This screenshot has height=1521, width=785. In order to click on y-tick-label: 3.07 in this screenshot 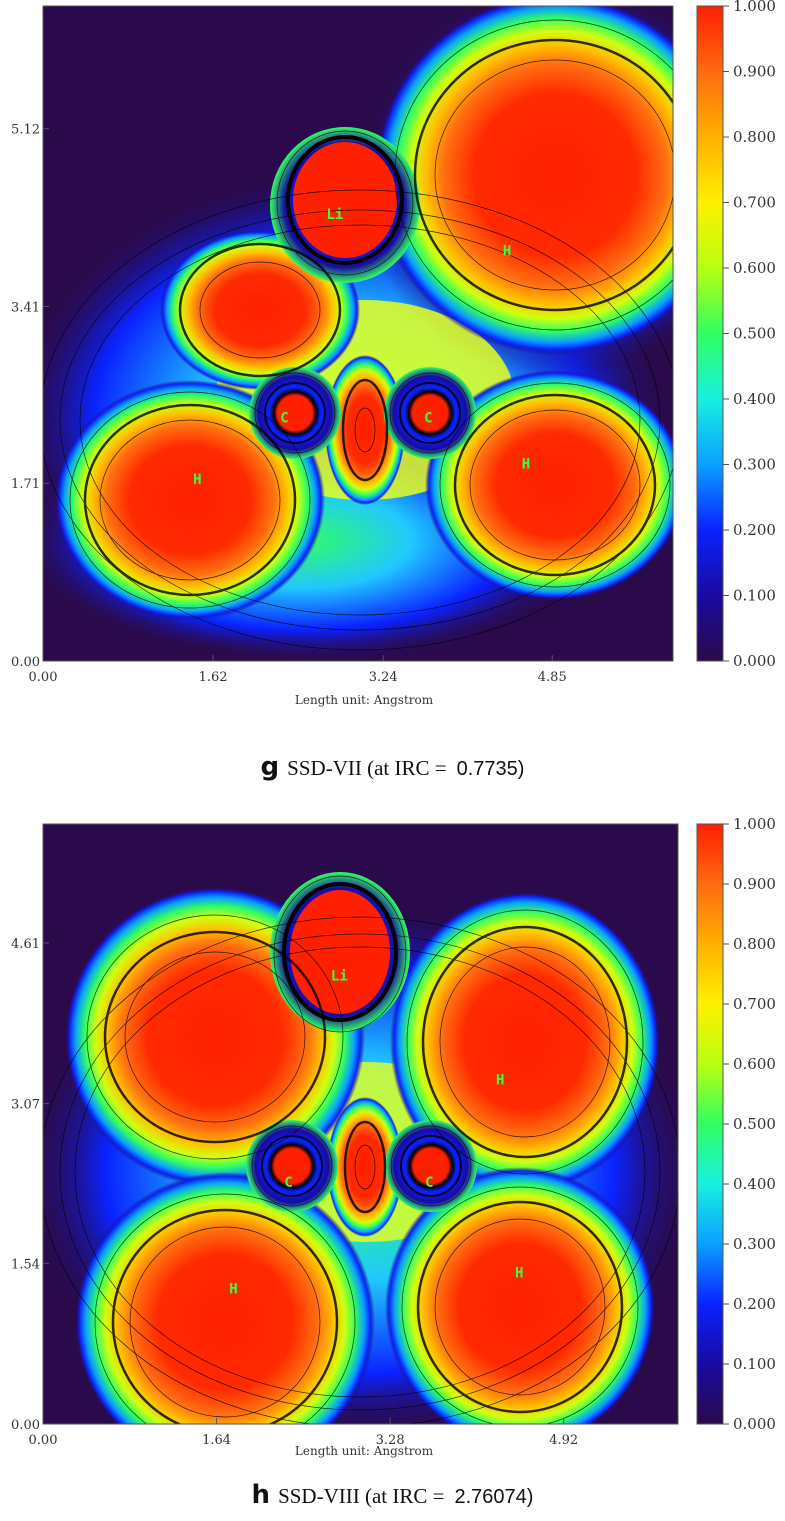, I will do `click(25, 1105)`.